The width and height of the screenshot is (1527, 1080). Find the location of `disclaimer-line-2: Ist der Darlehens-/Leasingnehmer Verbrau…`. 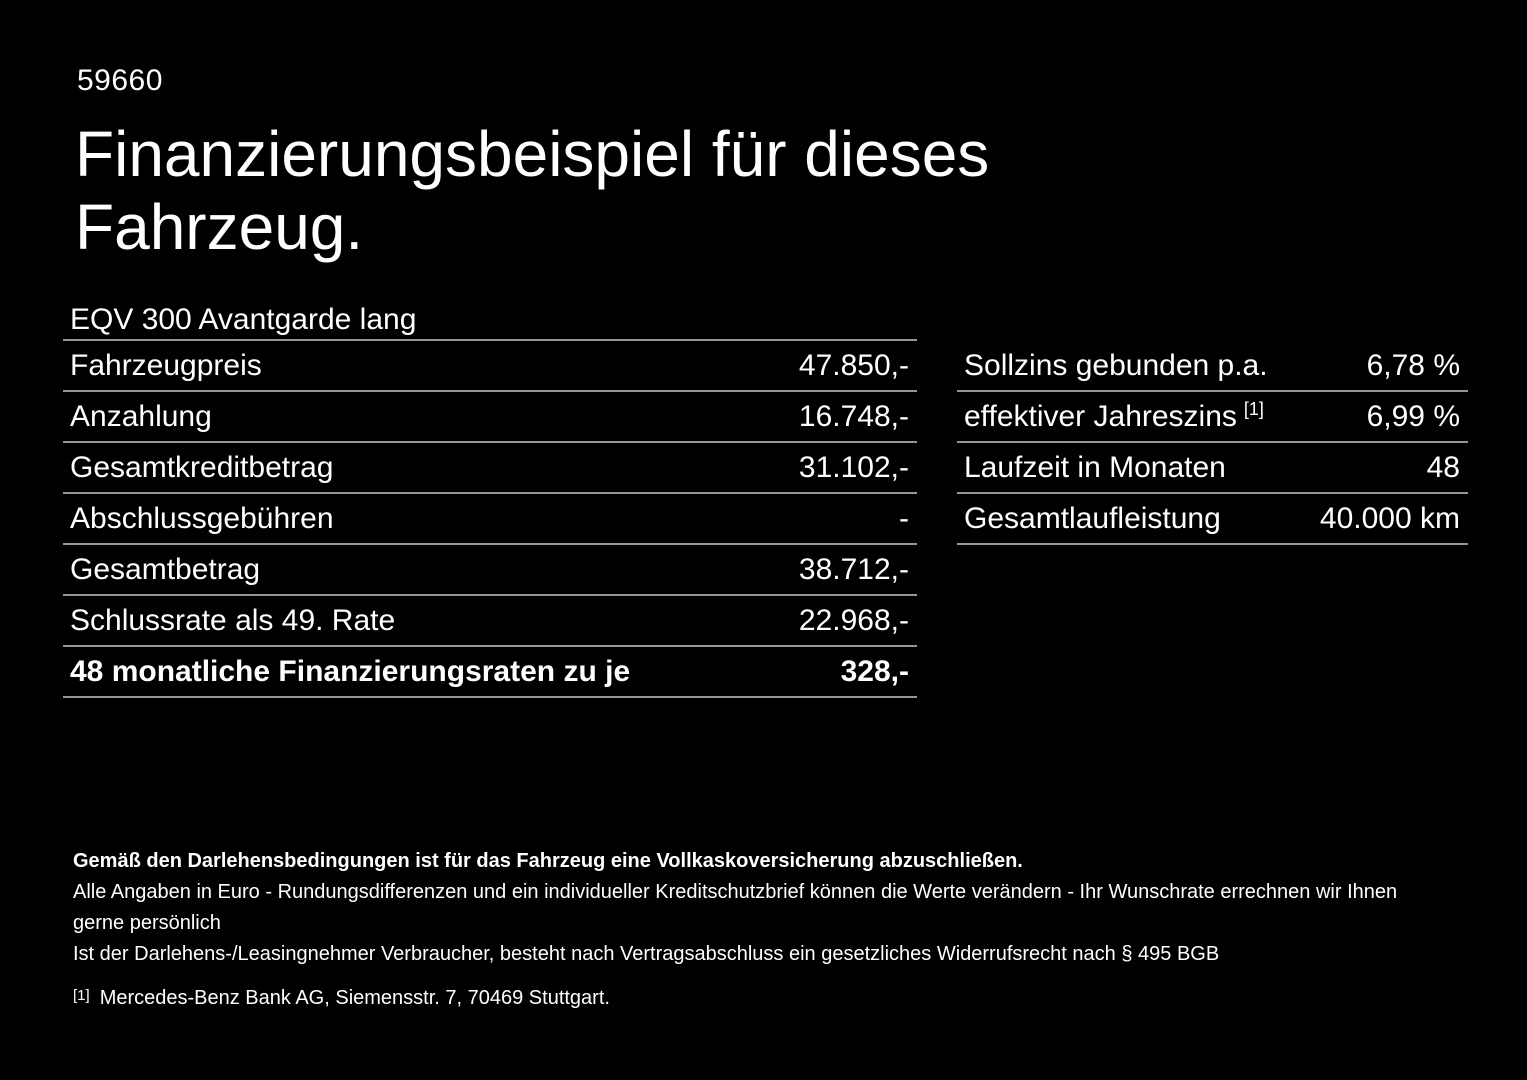

disclaimer-line-2: Ist der Darlehens-/Leasingnehmer Verbrau… is located at coordinates (646, 954).